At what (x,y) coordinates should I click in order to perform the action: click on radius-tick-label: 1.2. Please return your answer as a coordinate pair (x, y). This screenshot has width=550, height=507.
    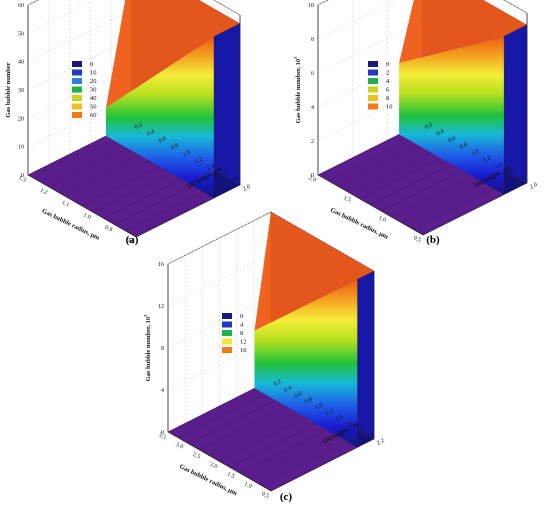
    Looking at the image, I should click on (43, 192).